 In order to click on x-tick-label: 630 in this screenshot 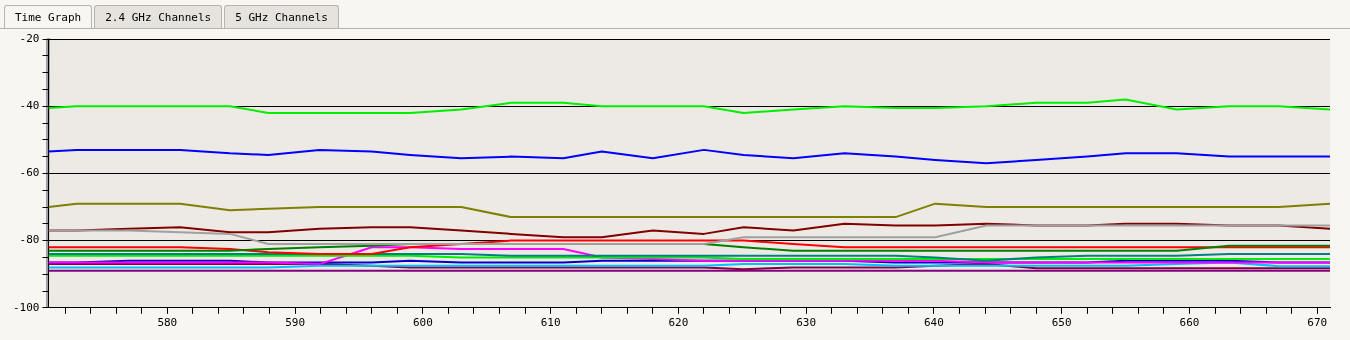, I will do `click(806, 323)`.